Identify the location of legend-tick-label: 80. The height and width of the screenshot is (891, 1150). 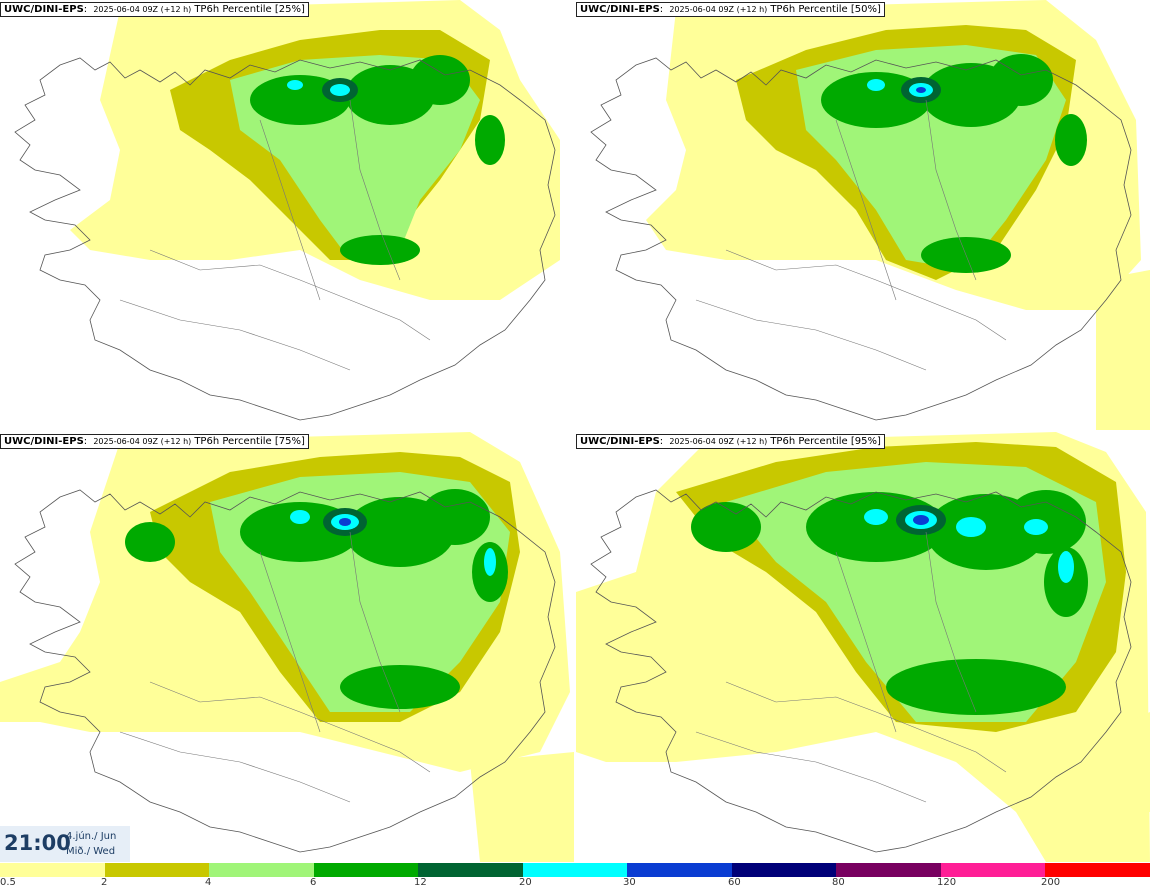
(838, 882).